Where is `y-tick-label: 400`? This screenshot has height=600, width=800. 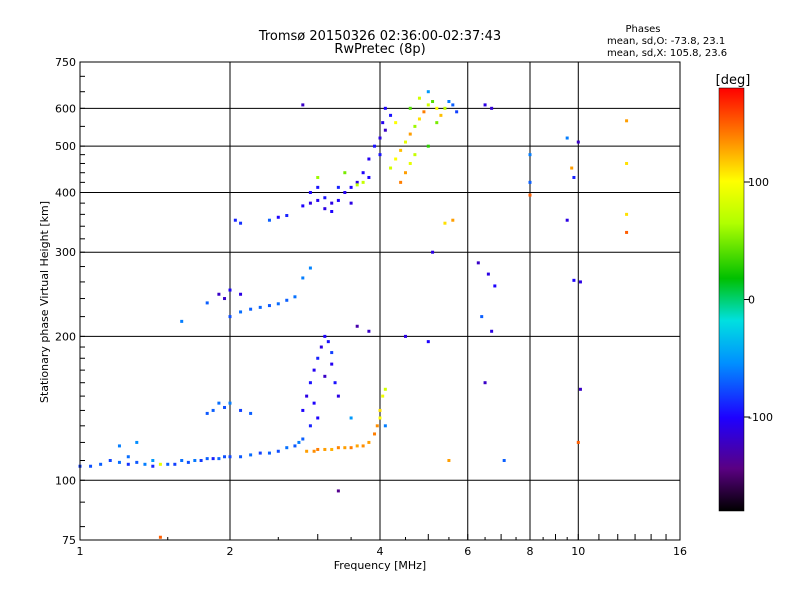
y-tick-label: 400 is located at coordinates (65, 192).